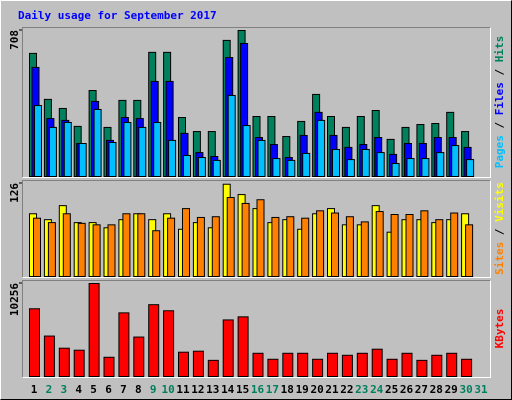 The height and width of the screenshot is (400, 512). Describe the element at coordinates (499, 49) in the screenshot. I see `legend-entry: Hits` at that location.